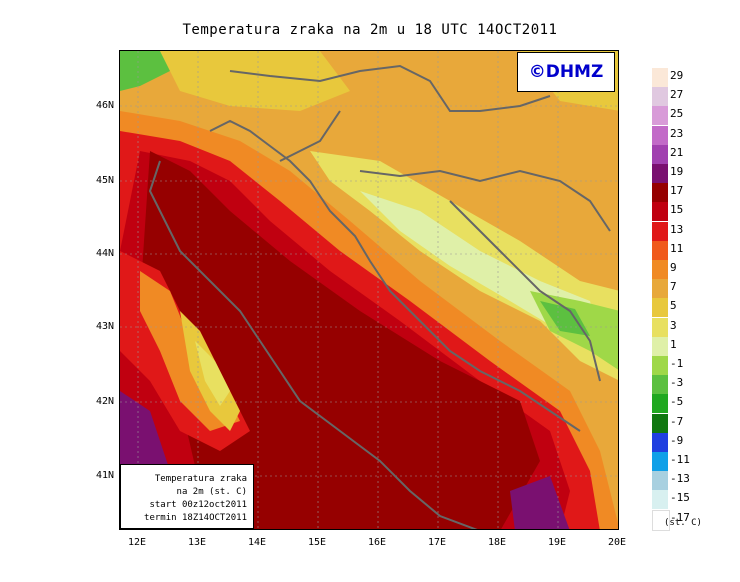 The image size is (740, 582). I want to click on colorbar-label: -11, so click(680, 459).